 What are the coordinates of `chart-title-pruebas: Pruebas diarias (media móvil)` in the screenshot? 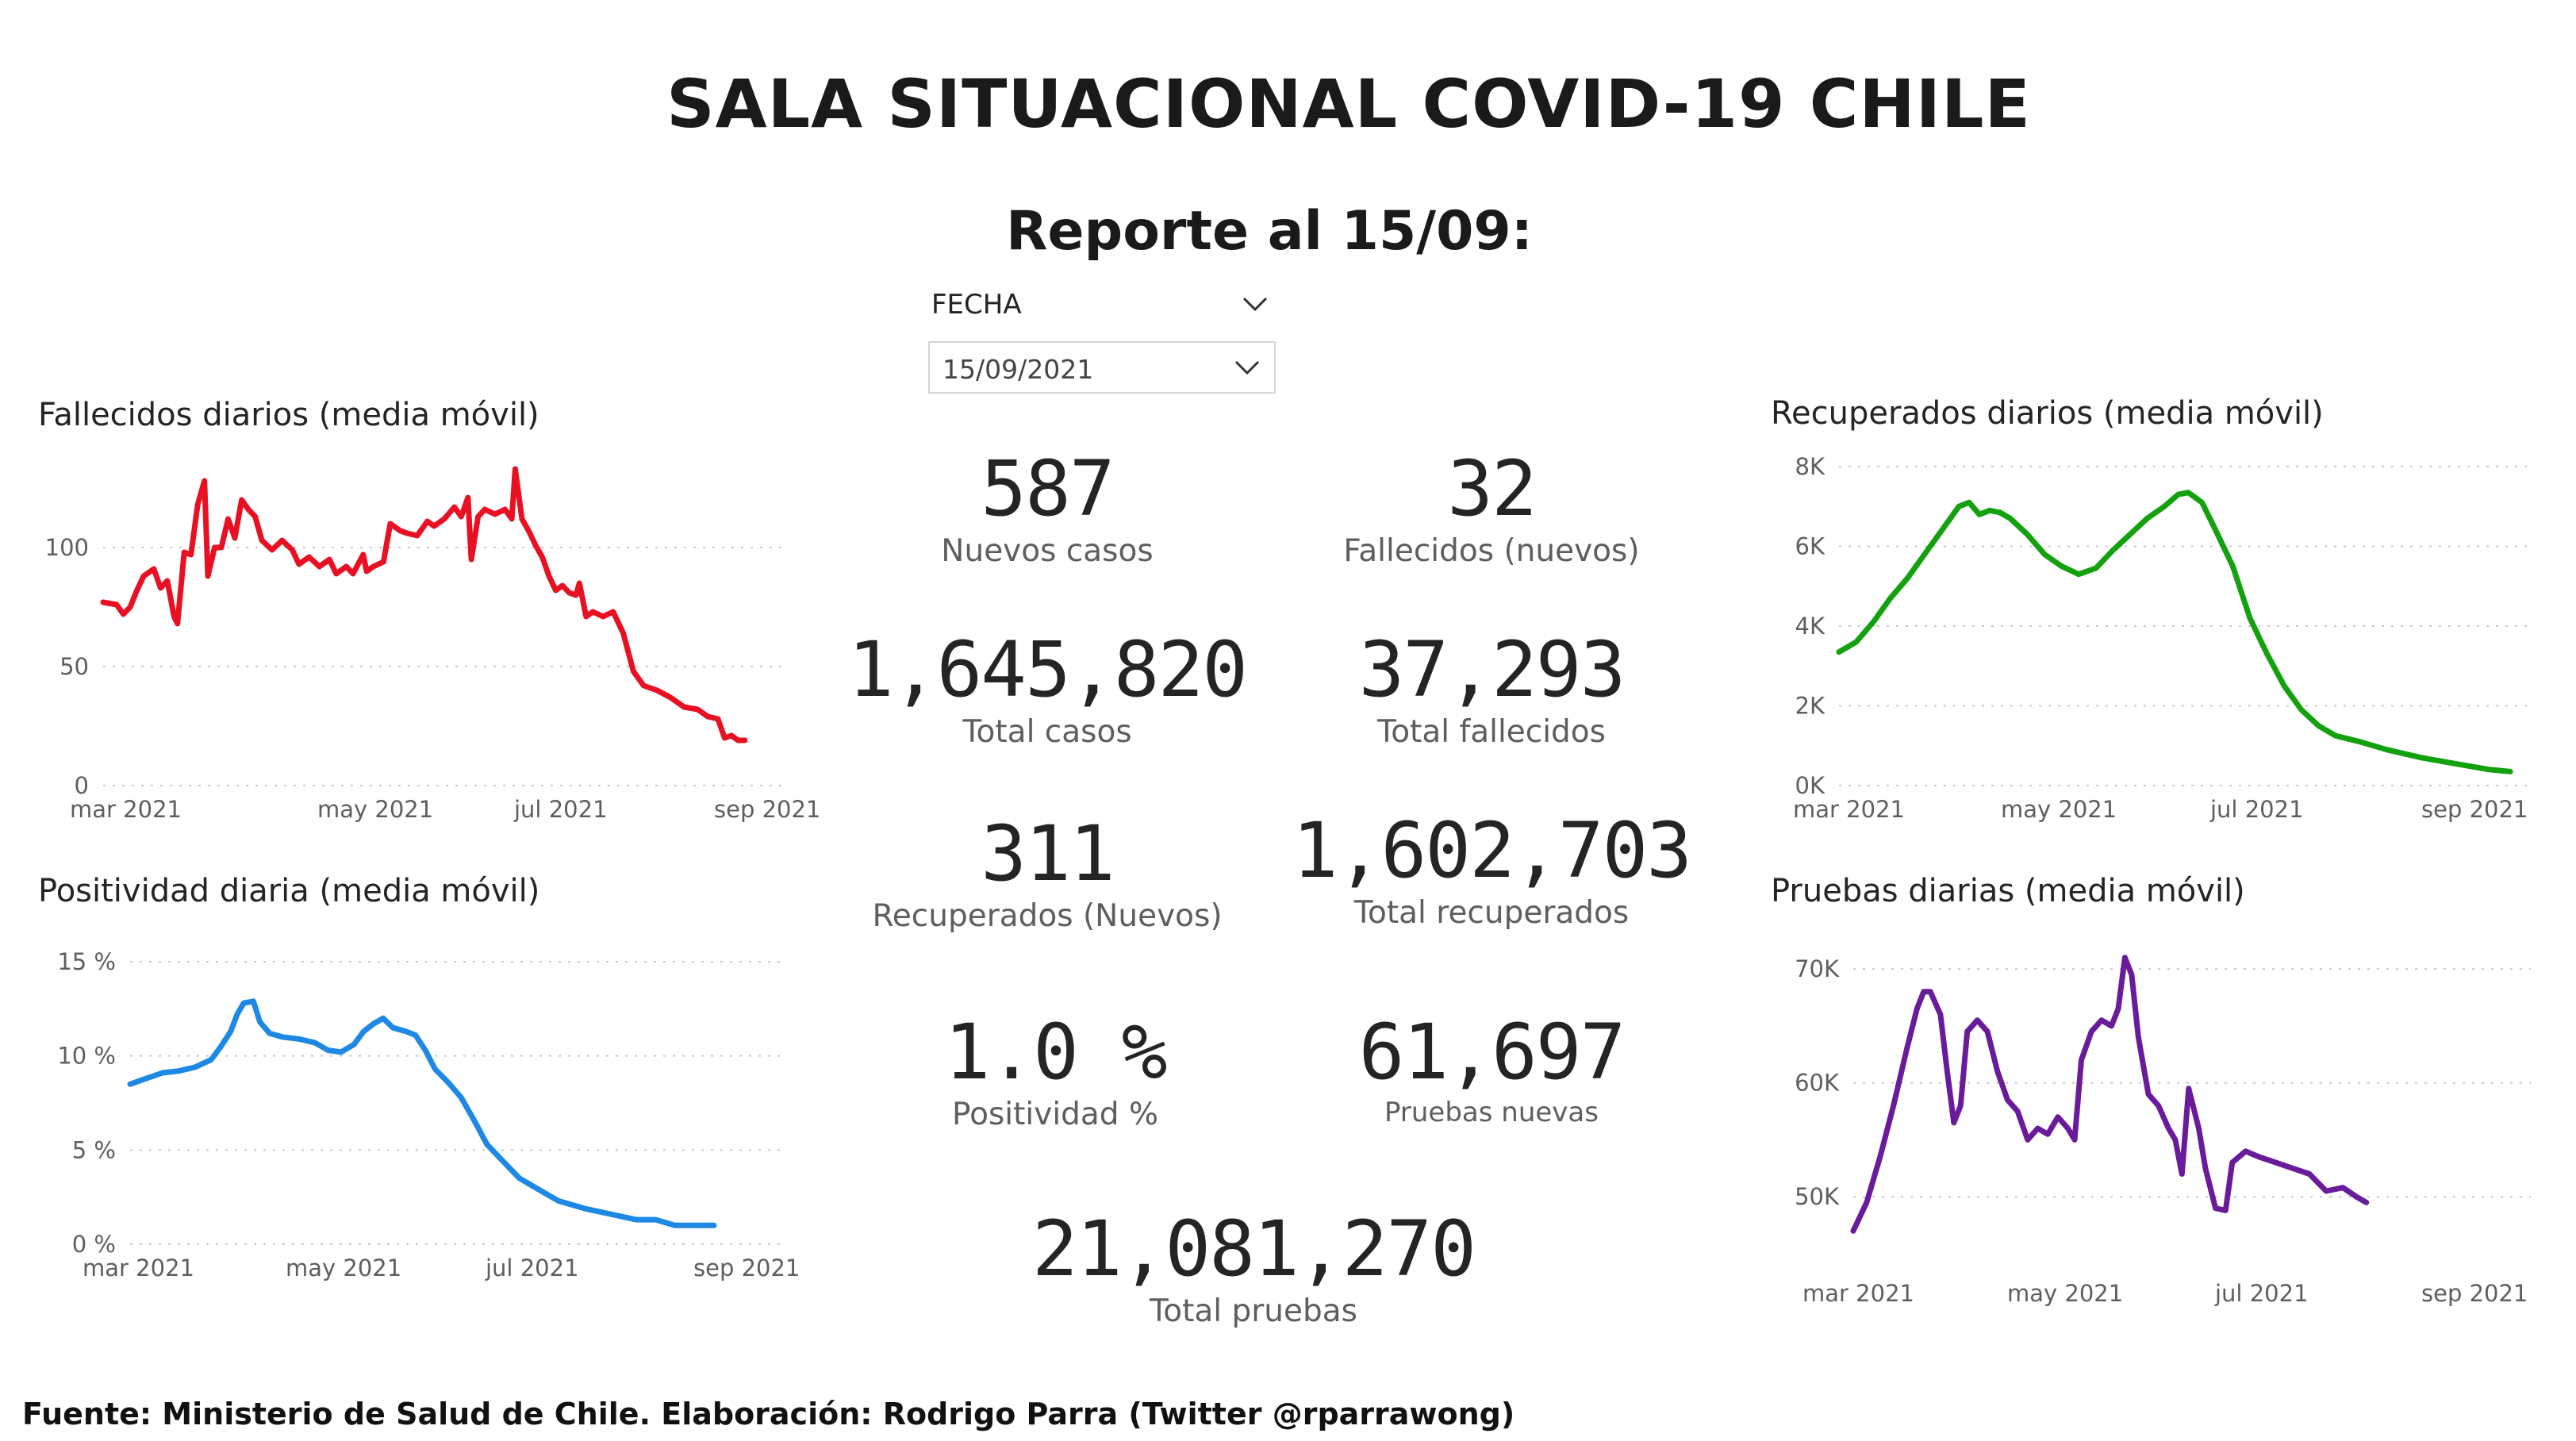 It's located at (2008, 891).